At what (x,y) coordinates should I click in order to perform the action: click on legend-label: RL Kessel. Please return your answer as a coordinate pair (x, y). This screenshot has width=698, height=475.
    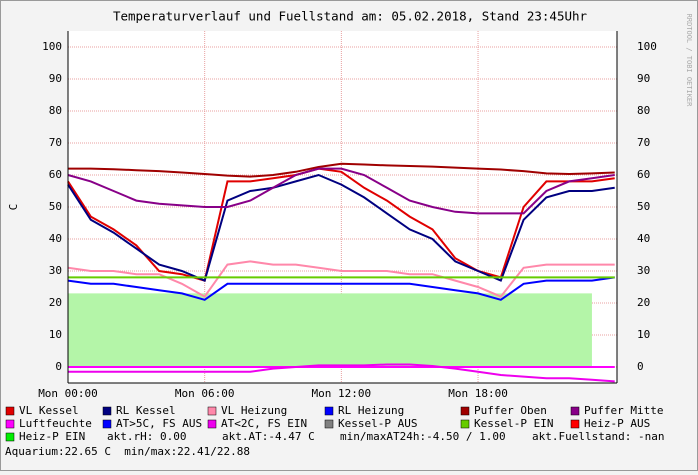
    Looking at the image, I should click on (146, 410).